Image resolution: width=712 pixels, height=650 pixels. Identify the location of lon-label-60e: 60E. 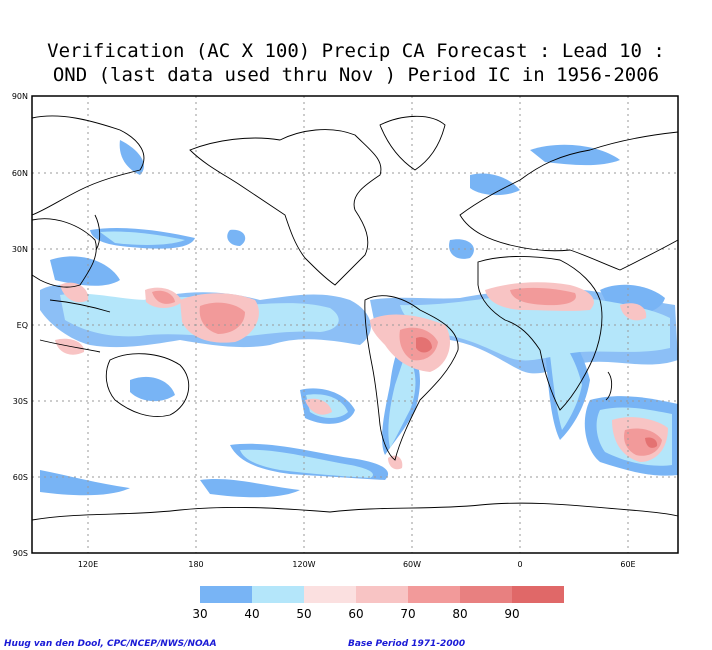
(627, 564).